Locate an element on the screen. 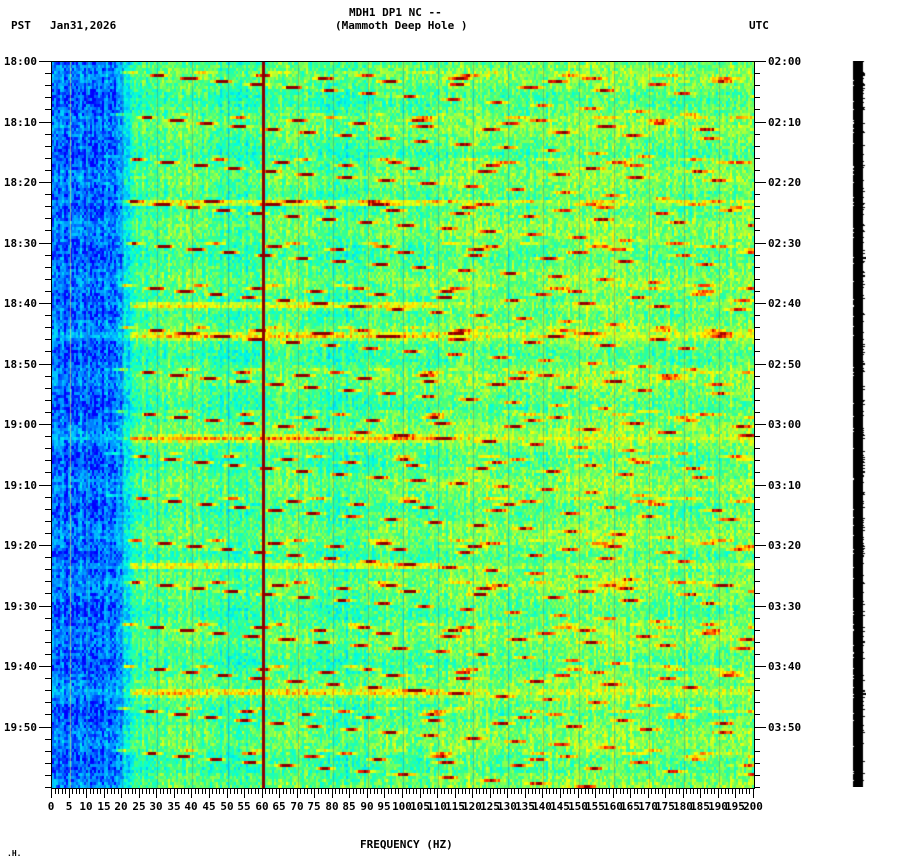 The height and width of the screenshot is (864, 902). time-tick-label-pst: 19:20 is located at coordinates (20, 545).